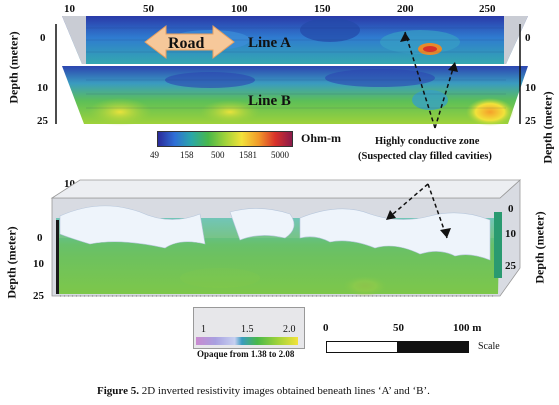 This screenshot has height=405, width=559. Describe the element at coordinates (433, 347) in the screenshot. I see `scale-bar-black` at that location.